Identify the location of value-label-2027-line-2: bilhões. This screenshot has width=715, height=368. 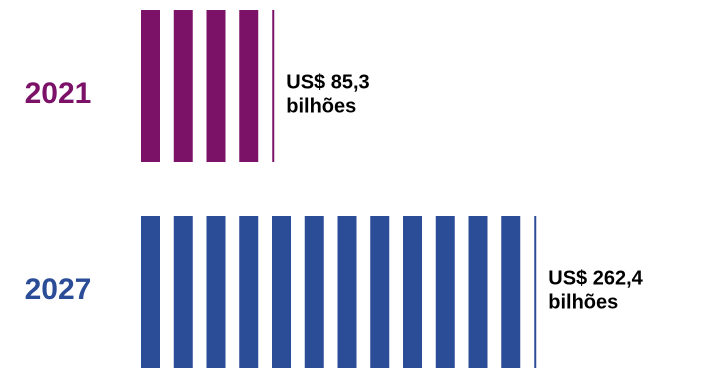
(583, 302).